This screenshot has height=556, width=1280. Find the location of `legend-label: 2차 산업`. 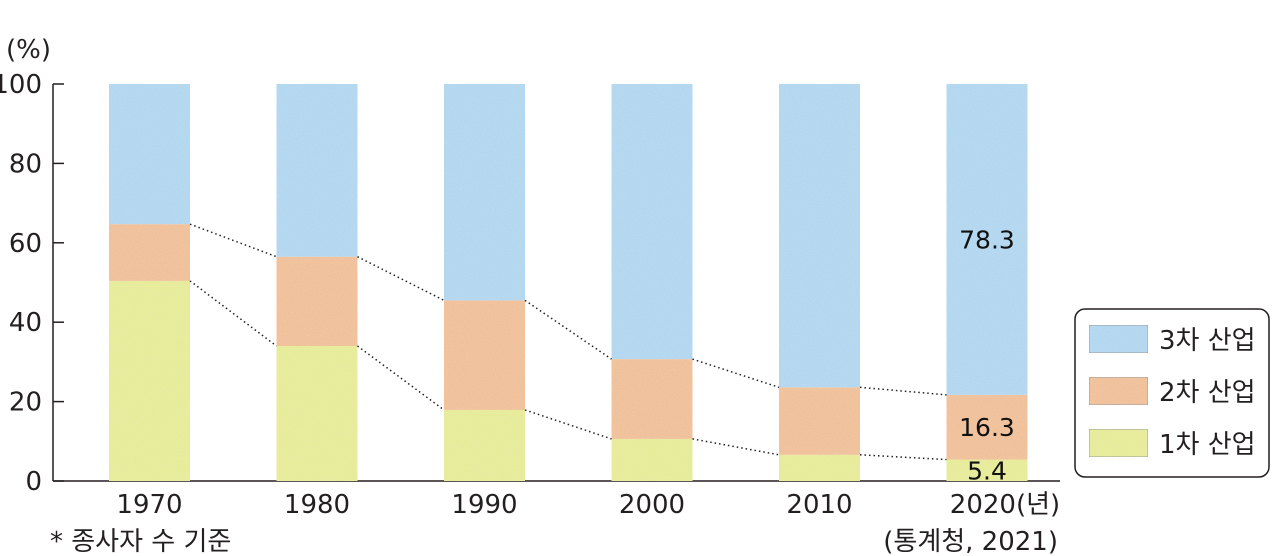

legend-label: 2차 산업 is located at coordinates (1207, 393).